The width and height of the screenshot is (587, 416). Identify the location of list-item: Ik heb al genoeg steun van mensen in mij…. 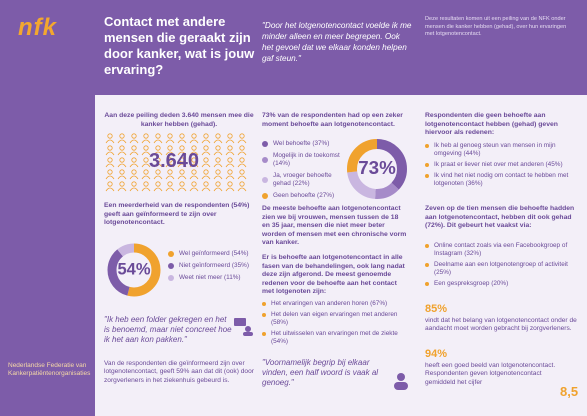
(502, 150).